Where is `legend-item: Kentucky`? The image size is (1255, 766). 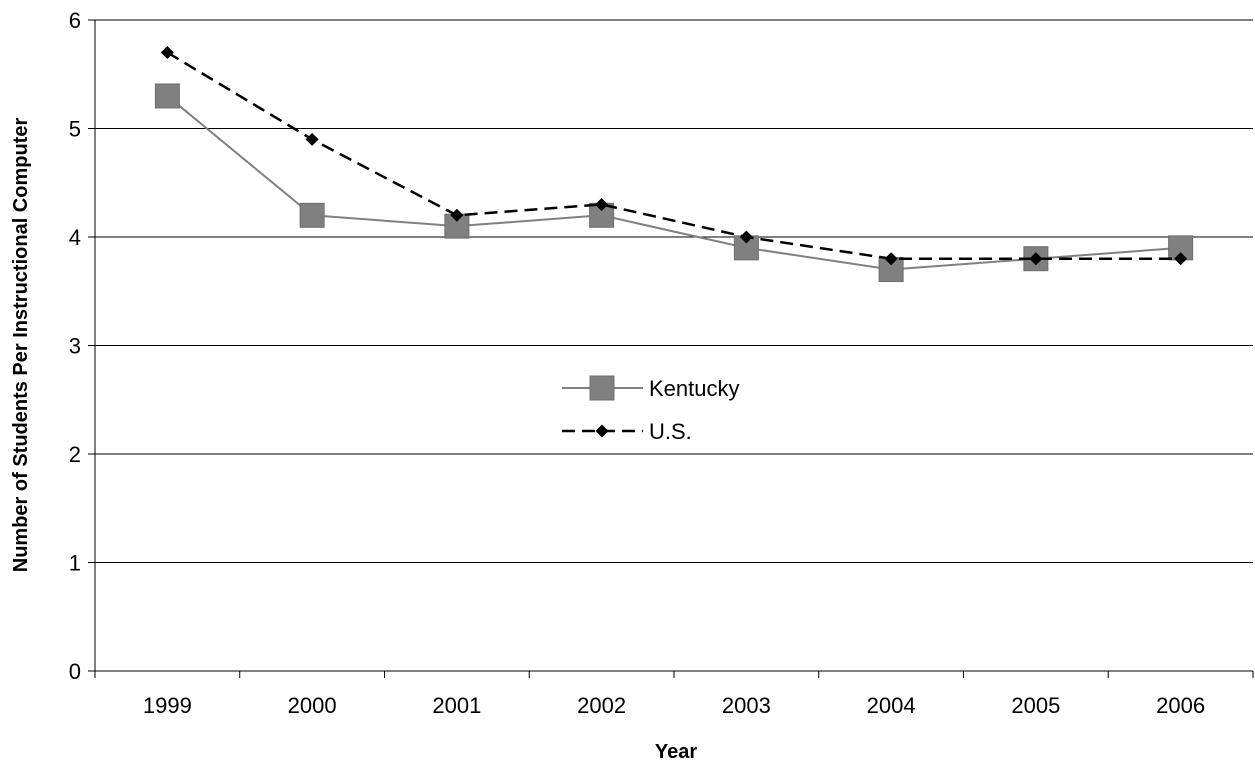 legend-item: Kentucky is located at coordinates (651, 388).